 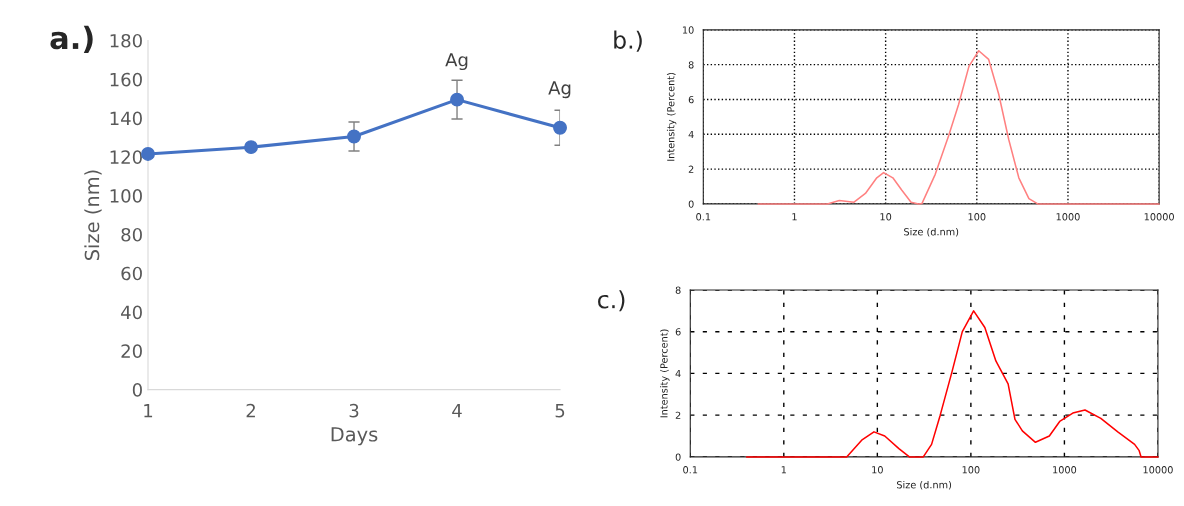 What do you see at coordinates (126, 79) in the screenshot?
I see `y-tick-label: 160` at bounding box center [126, 79].